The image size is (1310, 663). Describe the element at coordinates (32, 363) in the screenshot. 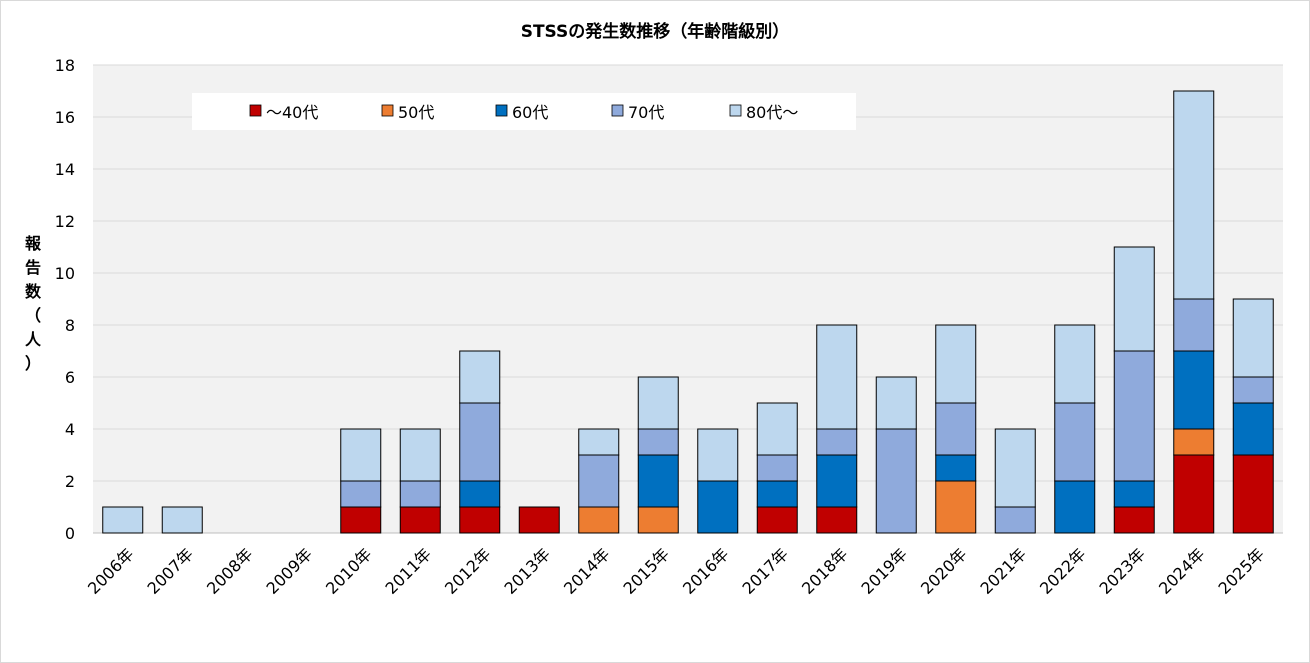

I see `y-axis-label-char: ）` at that location.